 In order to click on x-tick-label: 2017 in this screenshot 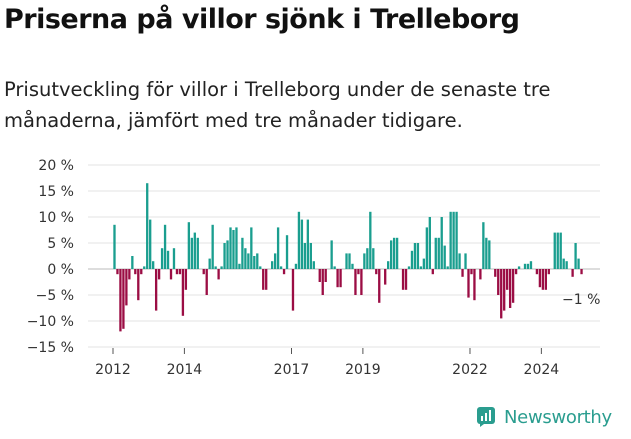, I will do `click(292, 370)`.